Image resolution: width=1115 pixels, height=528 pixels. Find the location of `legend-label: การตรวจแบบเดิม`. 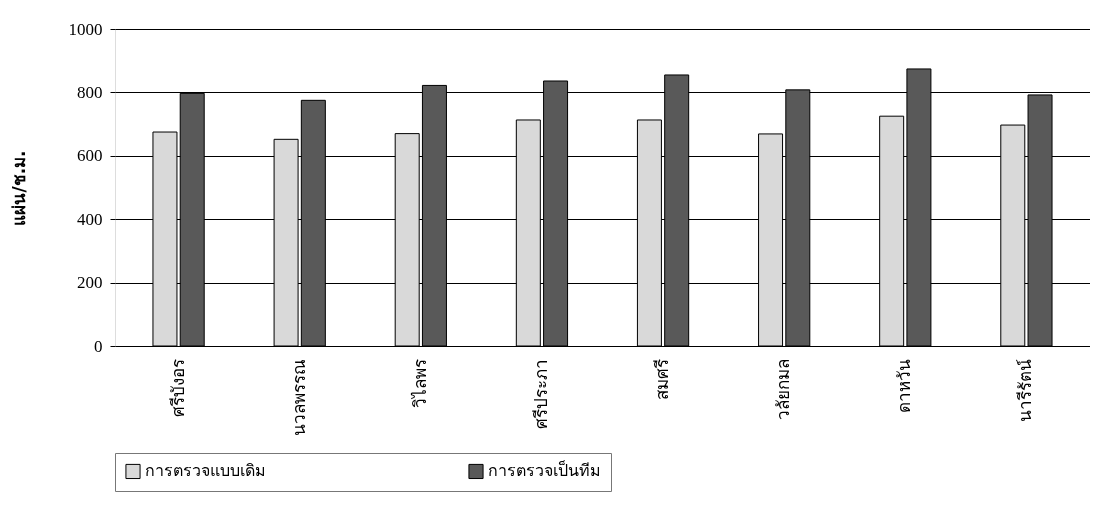

legend-label: การตรวจแบบเดิม is located at coordinates (205, 471).